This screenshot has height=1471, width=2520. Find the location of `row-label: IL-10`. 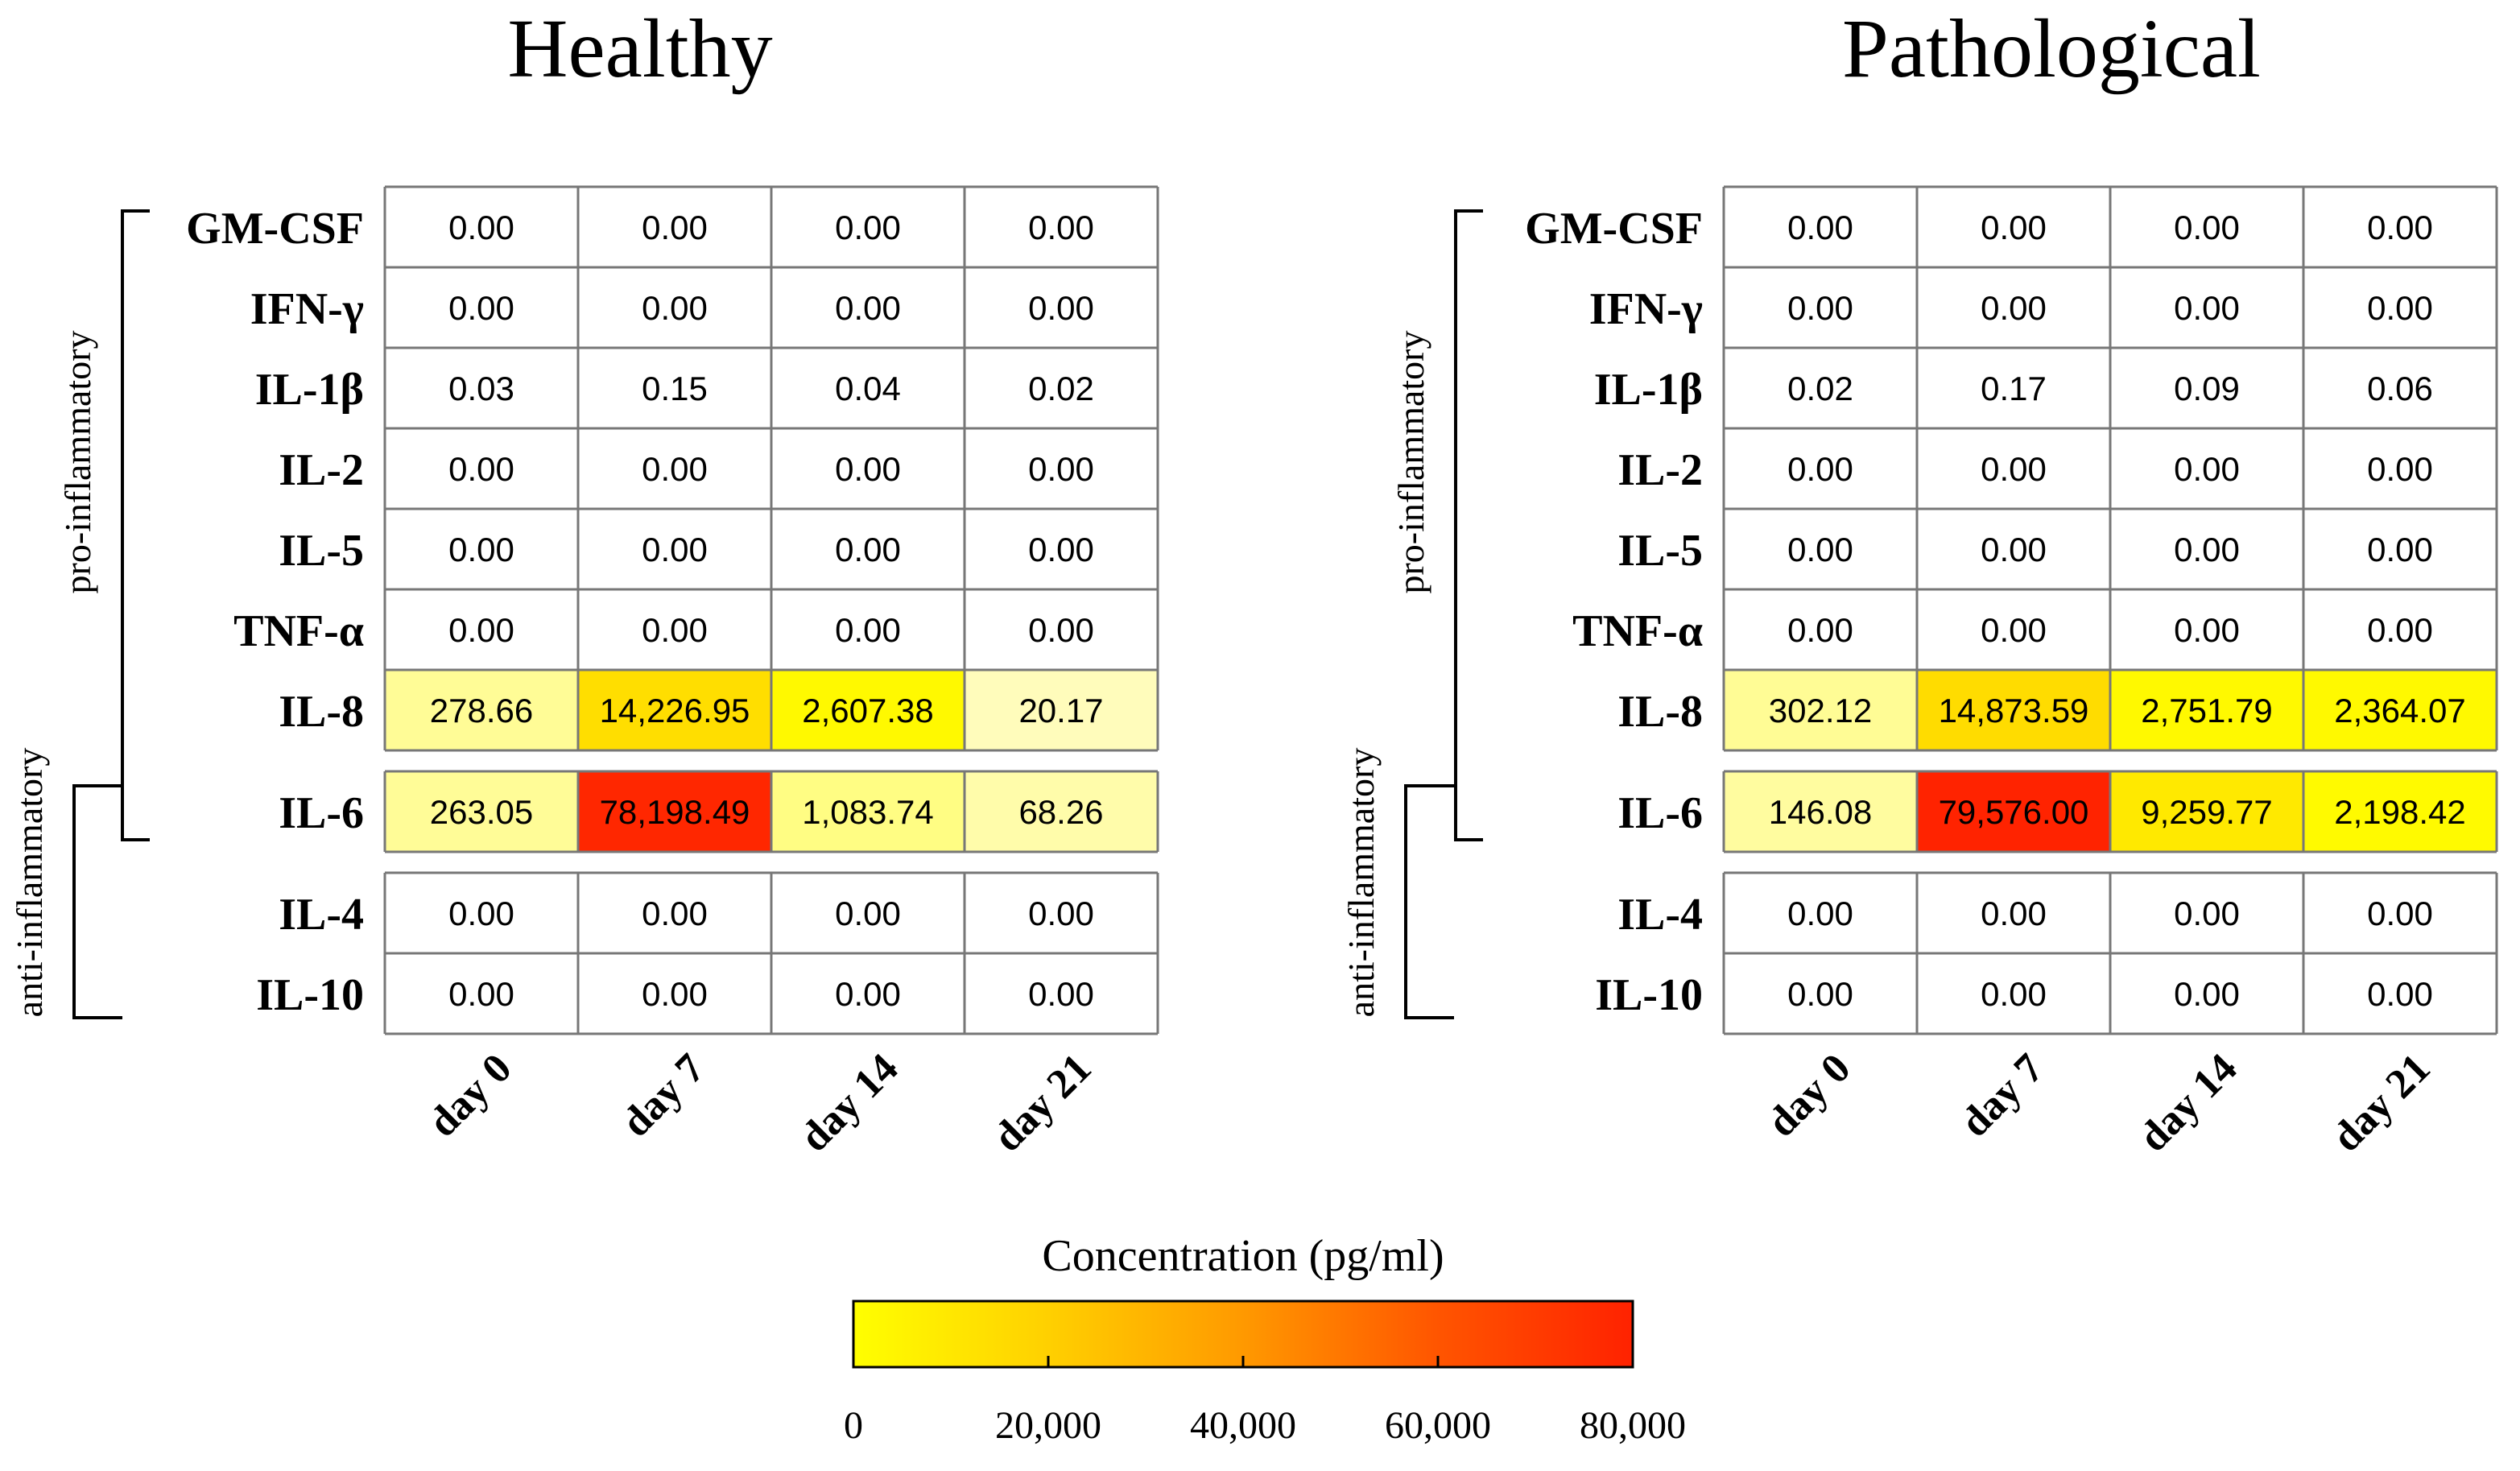

row-label: IL-10 is located at coordinates (1649, 995).